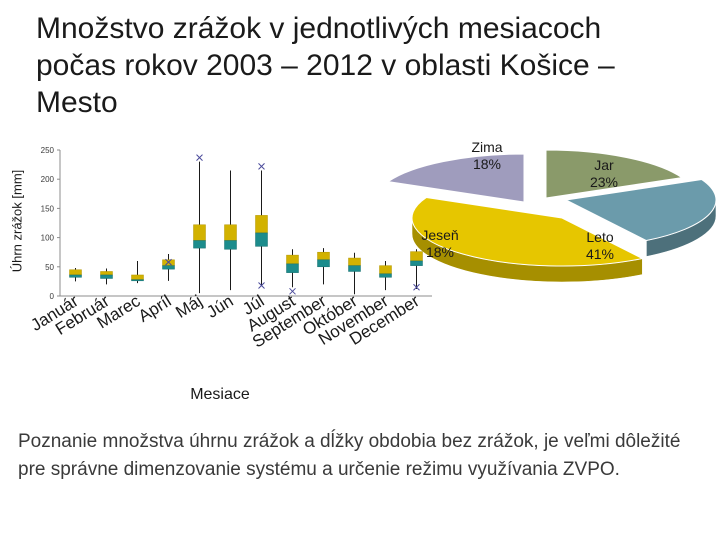  Describe the element at coordinates (48, 150) in the screenshot. I see `y-tick-label: 250` at that location.